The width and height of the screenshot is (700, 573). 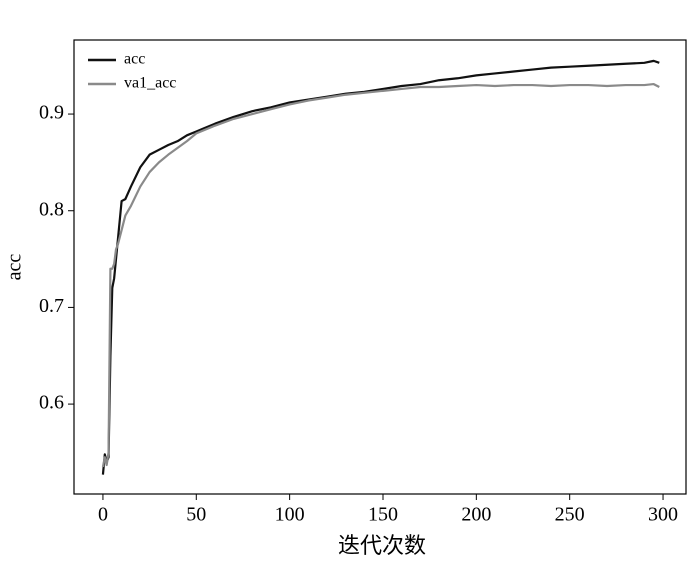 I want to click on legend-label: acc, so click(x=134, y=59).